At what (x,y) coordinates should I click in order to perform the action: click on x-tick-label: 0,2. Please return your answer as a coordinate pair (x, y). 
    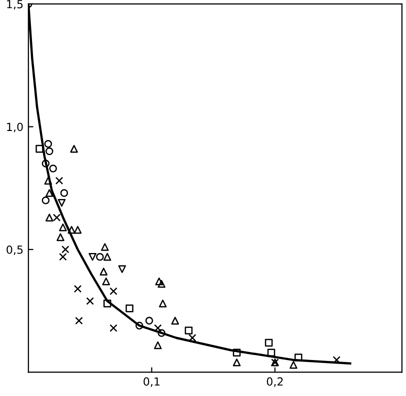
    Looking at the image, I should click on (274, 382).